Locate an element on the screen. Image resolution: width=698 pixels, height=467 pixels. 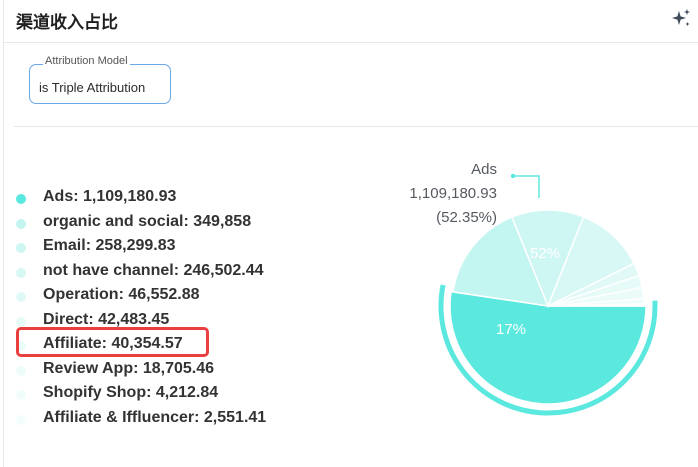
legend-label: Operation: 46,552.88 is located at coordinates (121, 294).